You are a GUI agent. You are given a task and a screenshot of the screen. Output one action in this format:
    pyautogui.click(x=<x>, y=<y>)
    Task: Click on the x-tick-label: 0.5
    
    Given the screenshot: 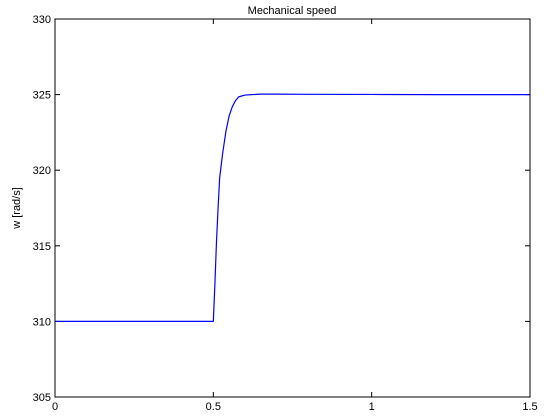 What is the action you would take?
    pyautogui.click(x=213, y=407)
    